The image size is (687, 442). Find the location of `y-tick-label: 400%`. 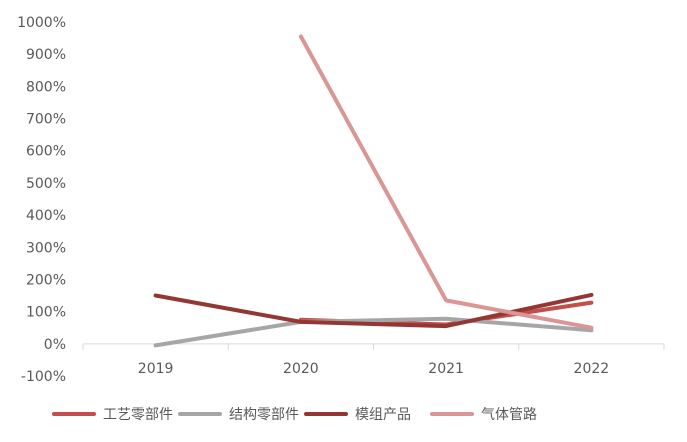

y-tick-label: 400% is located at coordinates (46, 216).